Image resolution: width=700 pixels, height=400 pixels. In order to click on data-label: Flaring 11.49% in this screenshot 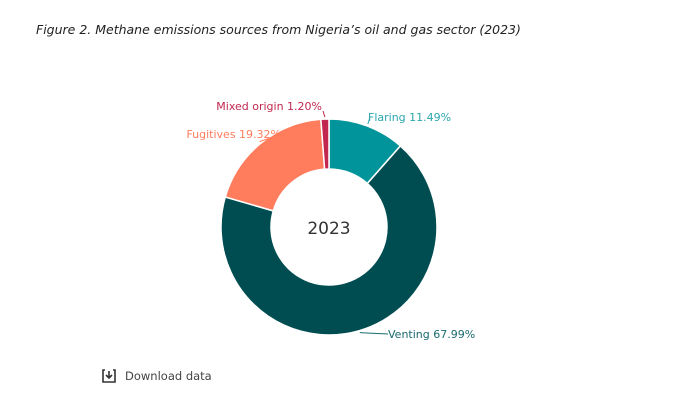, I will do `click(409, 117)`.